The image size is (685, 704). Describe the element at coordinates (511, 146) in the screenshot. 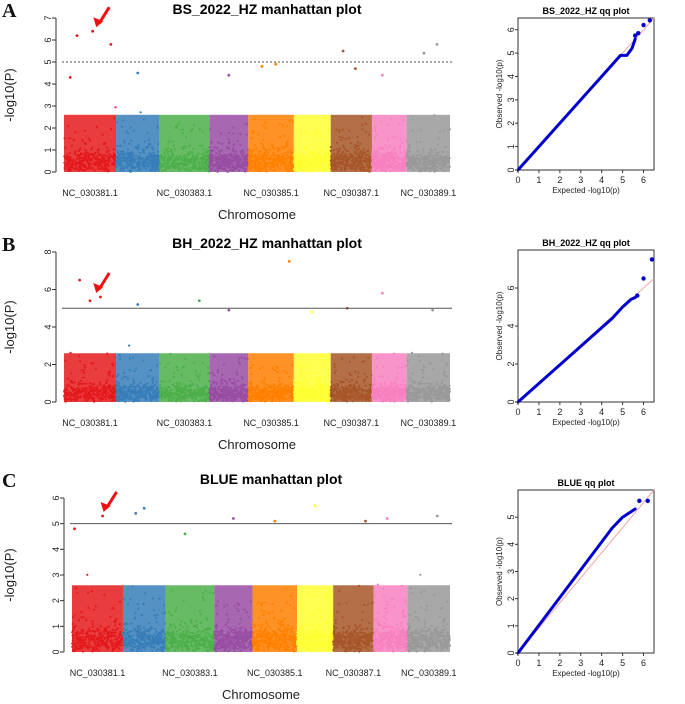

I see `qq-y-tick-label: 1` at that location.